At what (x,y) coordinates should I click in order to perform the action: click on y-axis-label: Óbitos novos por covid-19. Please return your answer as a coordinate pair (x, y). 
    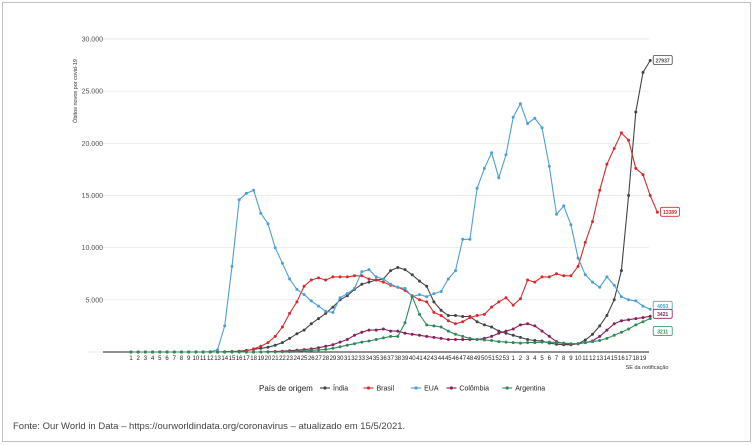
    Looking at the image, I should click on (75, 91).